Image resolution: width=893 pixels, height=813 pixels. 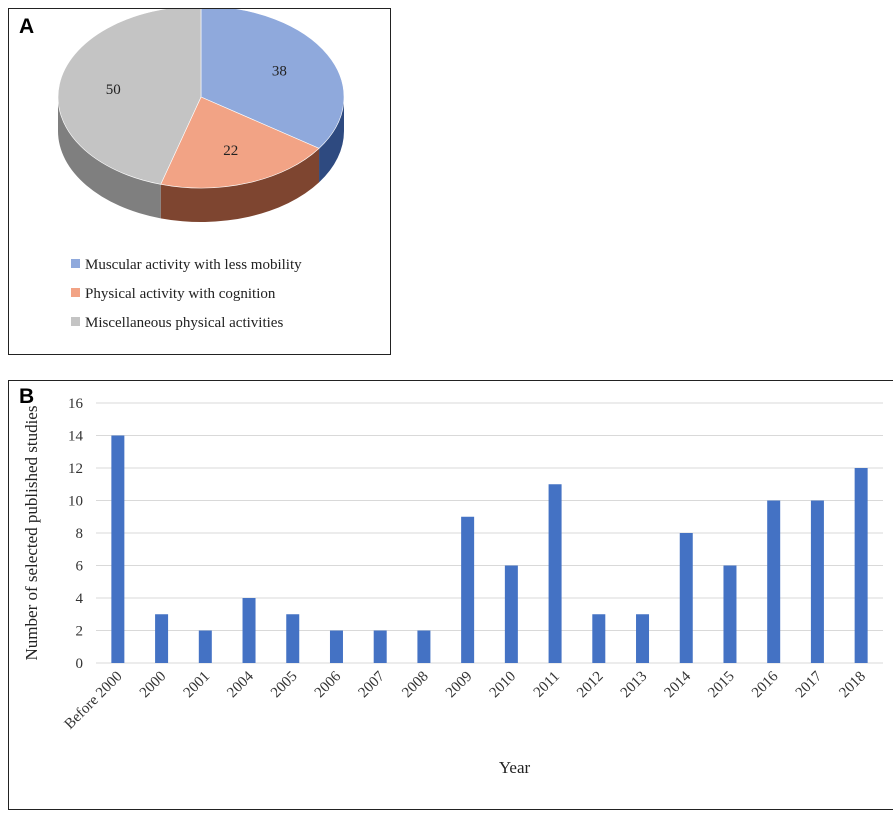 I want to click on x-tick-label: 2001, so click(x=197, y=685).